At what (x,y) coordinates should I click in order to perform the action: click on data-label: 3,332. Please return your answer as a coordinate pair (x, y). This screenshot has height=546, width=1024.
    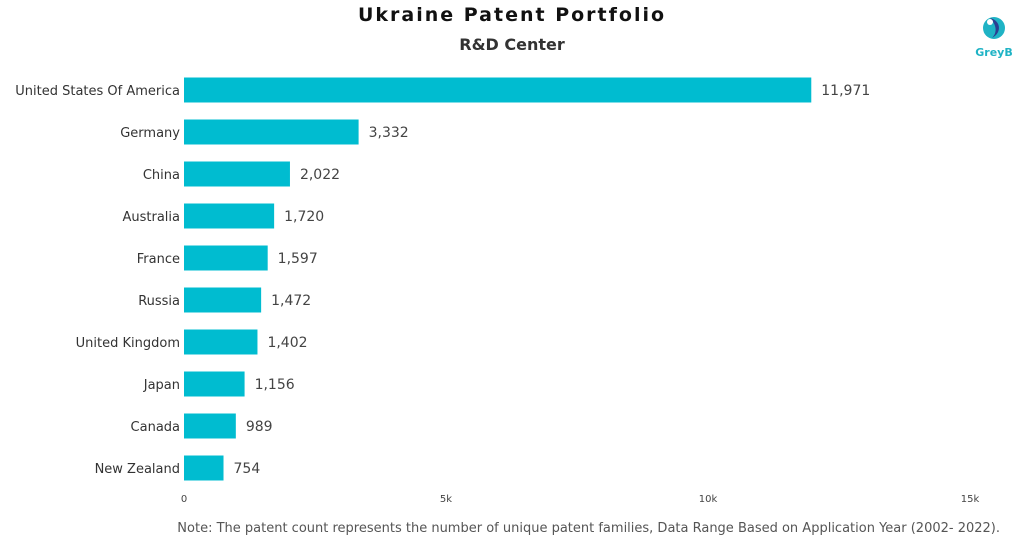
    Looking at the image, I should click on (389, 133).